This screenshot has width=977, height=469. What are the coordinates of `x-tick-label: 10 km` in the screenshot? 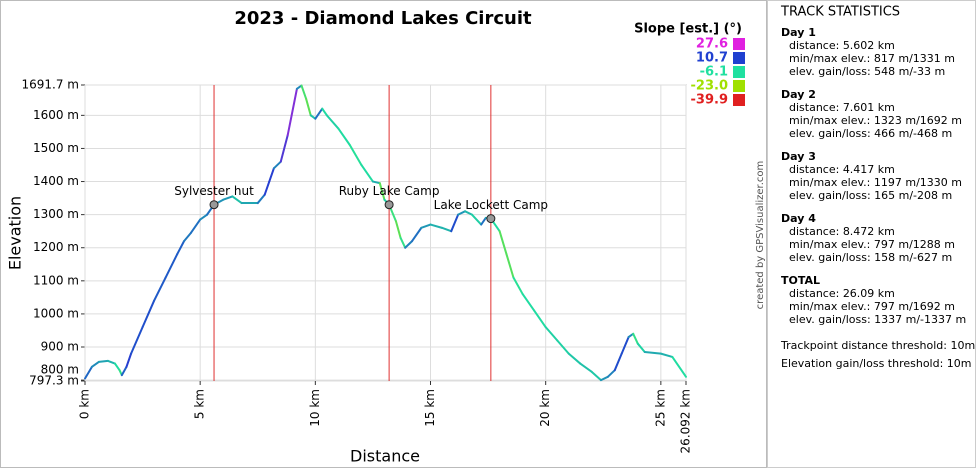 It's located at (315, 408).